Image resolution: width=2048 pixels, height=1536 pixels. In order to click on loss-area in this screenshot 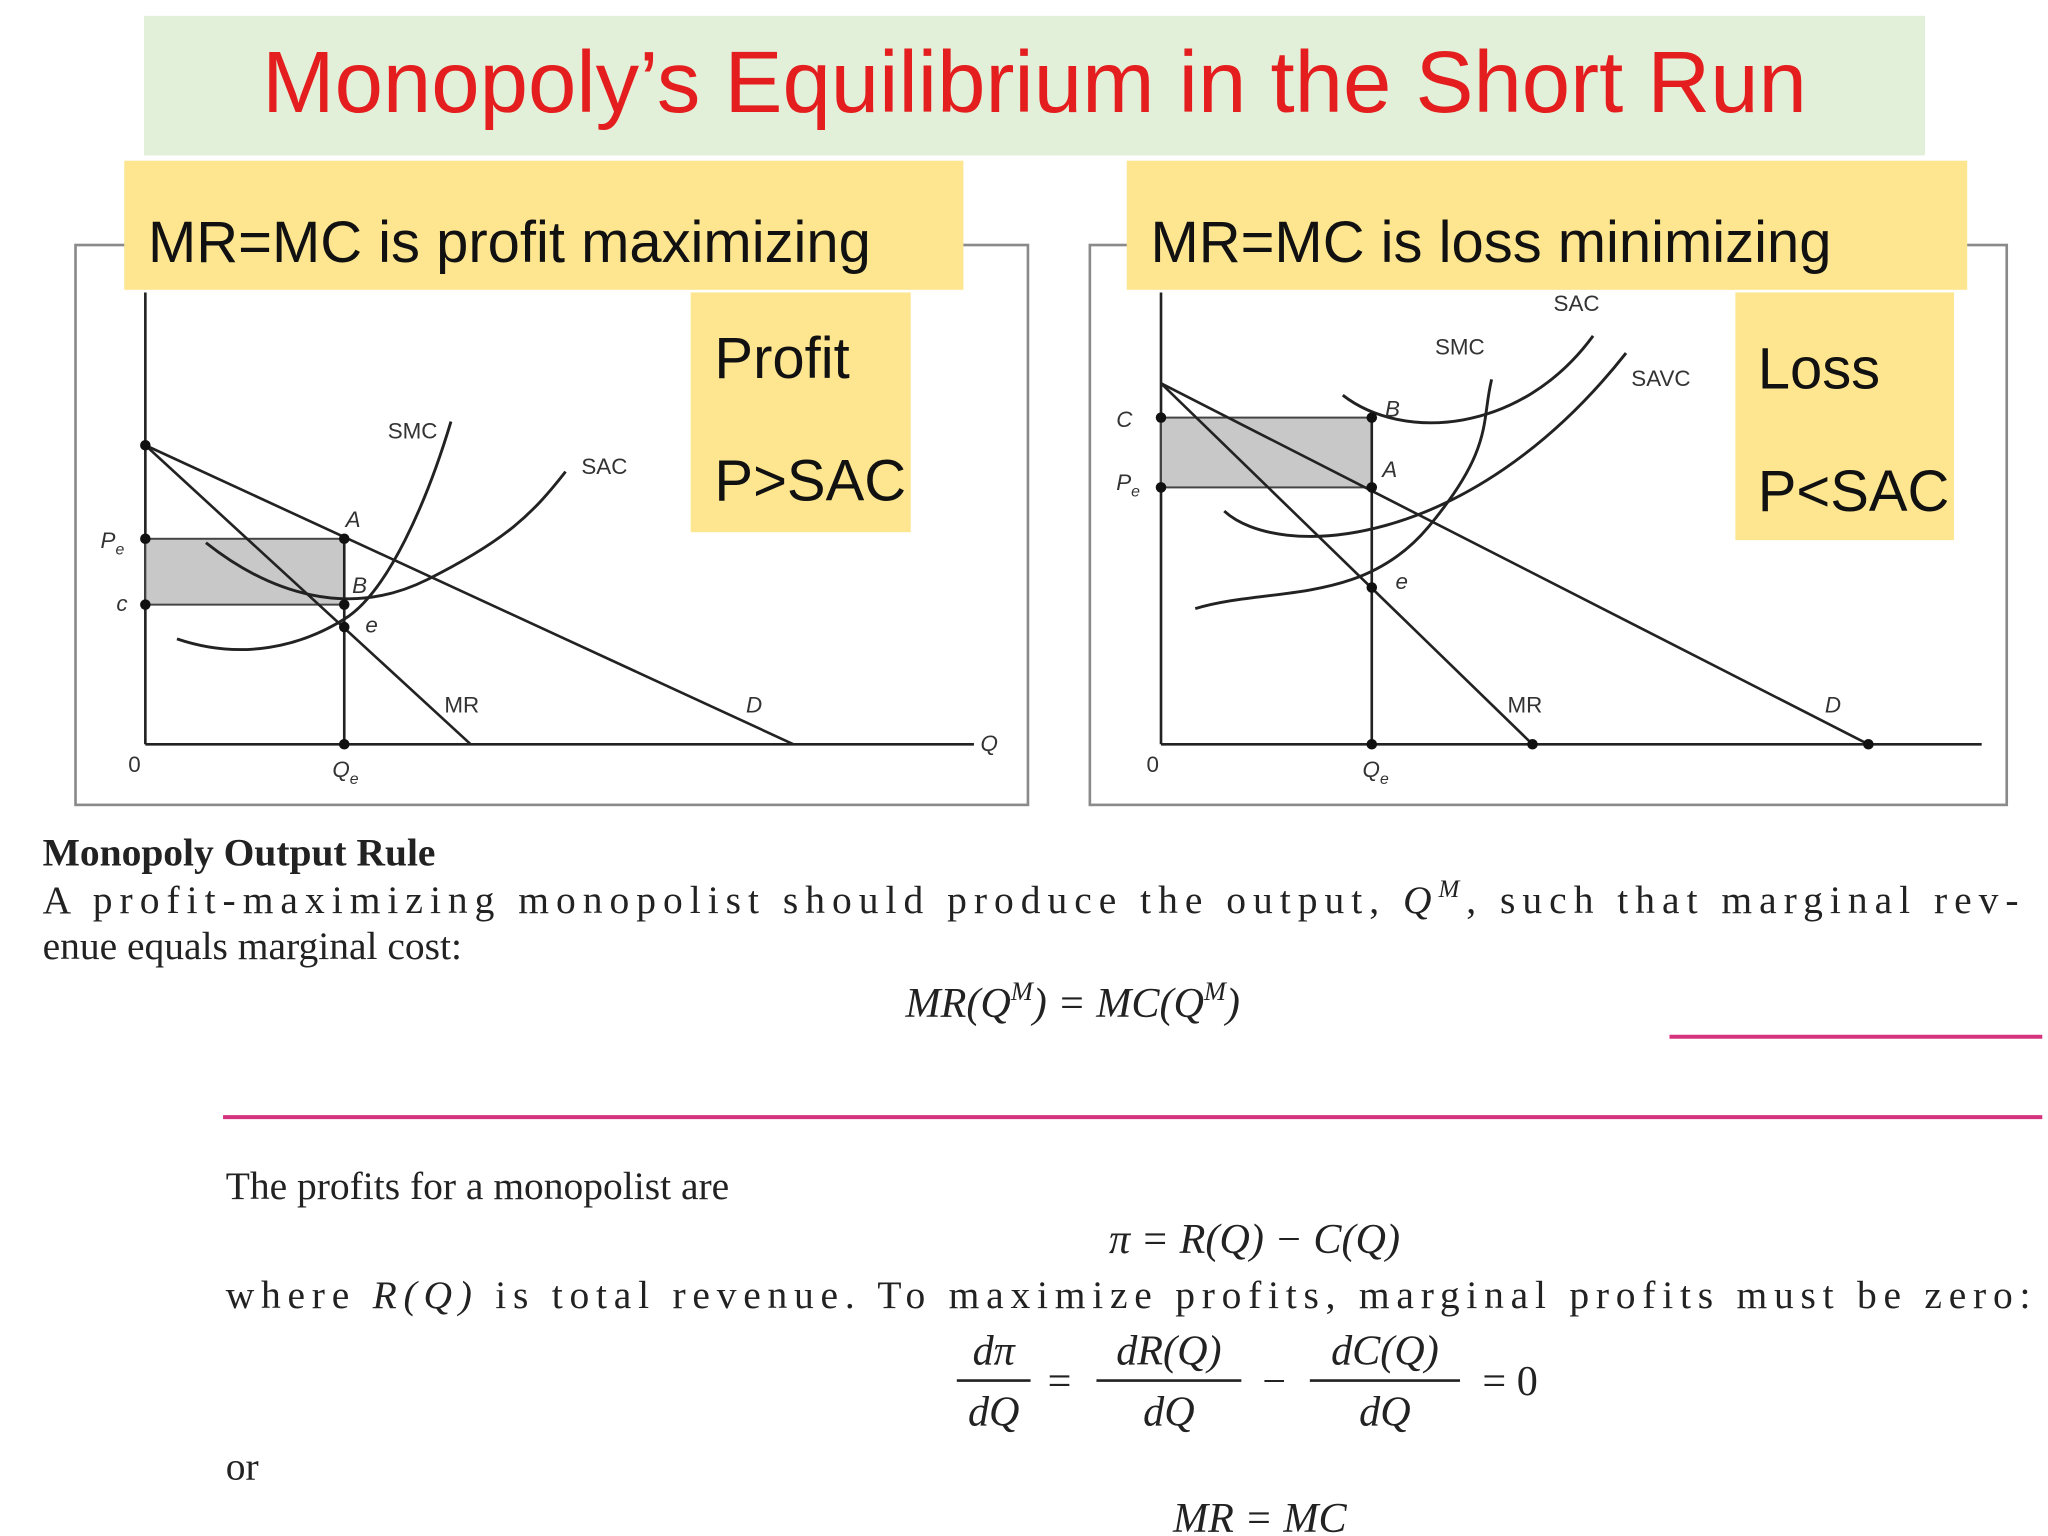, I will do `click(1266, 452)`.